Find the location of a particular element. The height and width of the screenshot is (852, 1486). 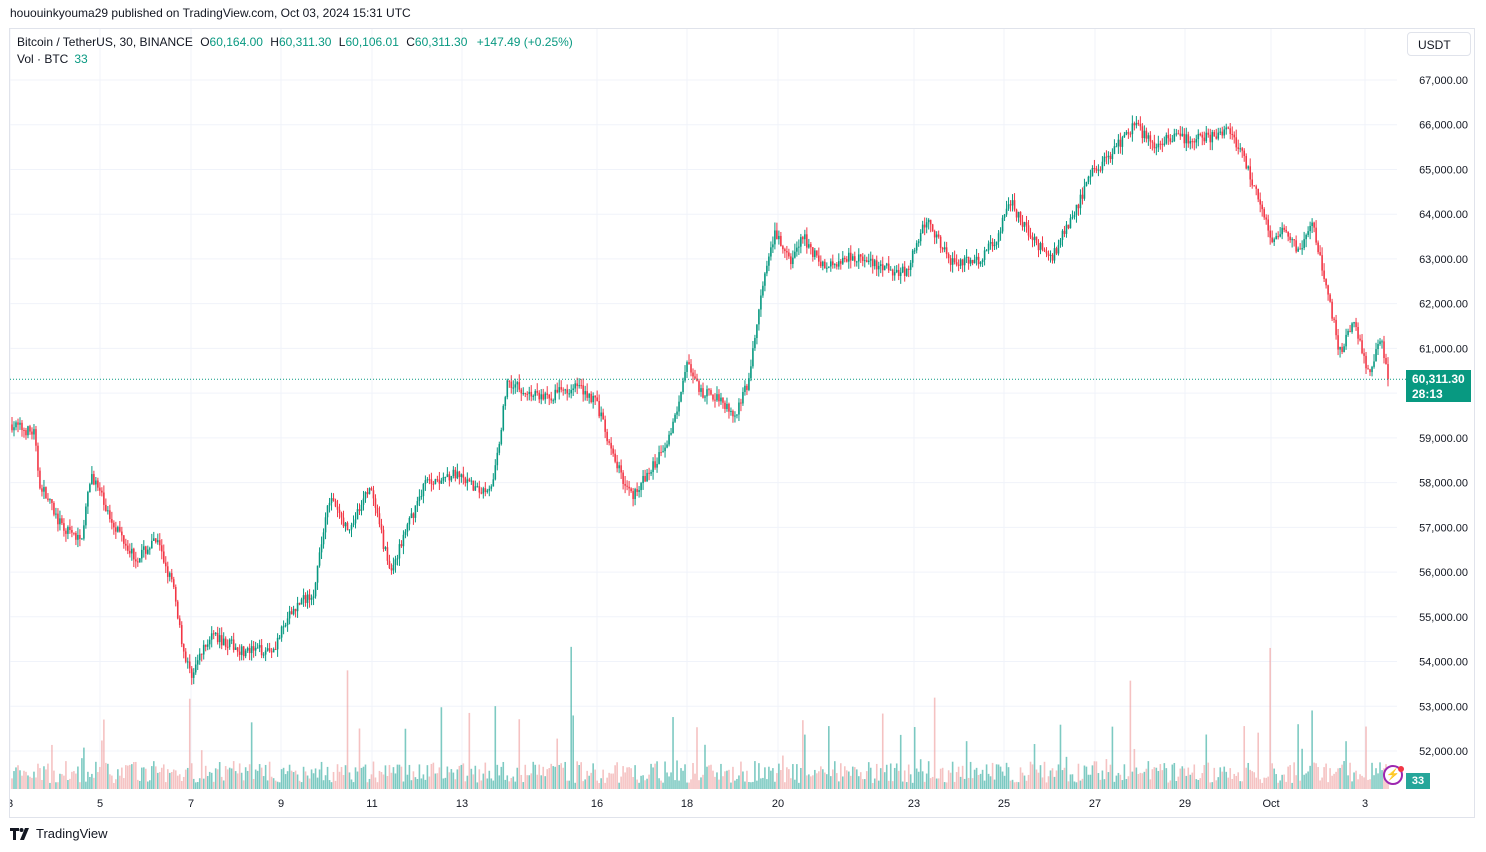

footer-brand: TradingView is located at coordinates (59, 833).